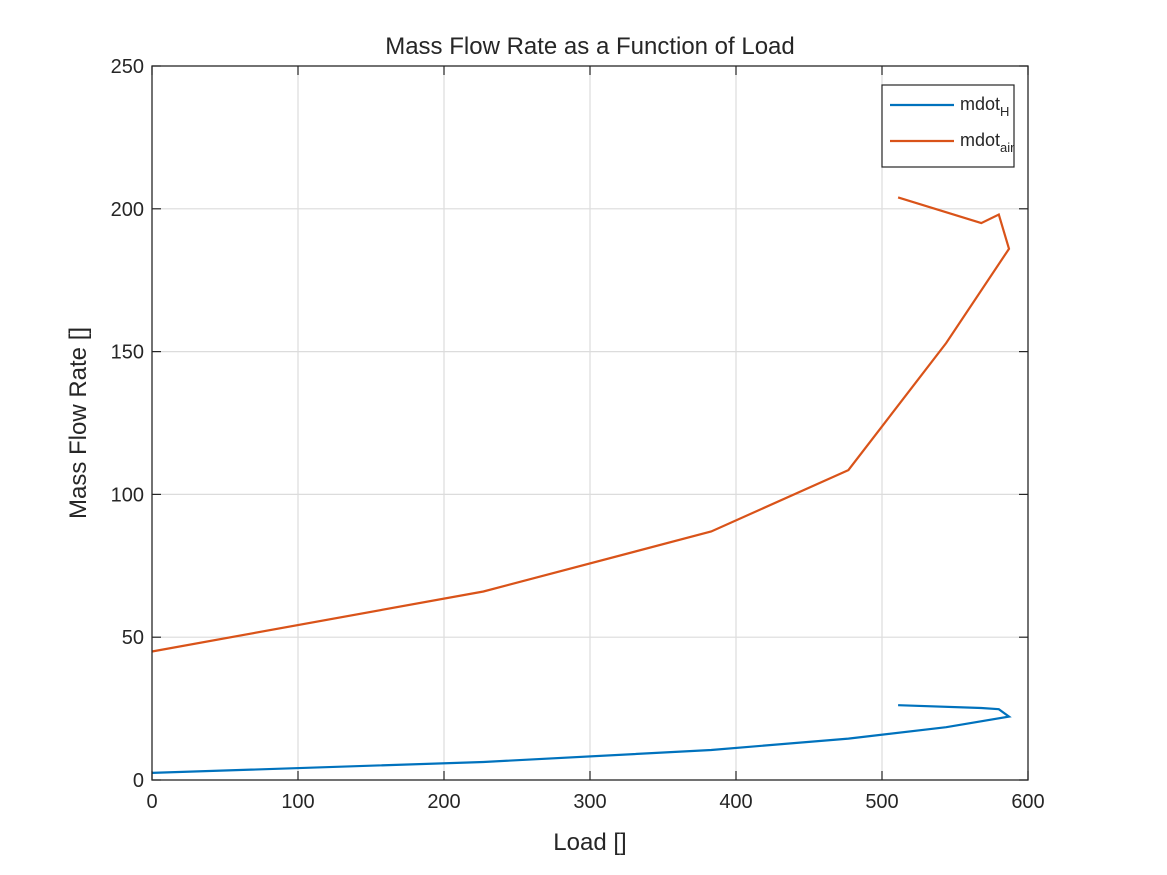 The width and height of the screenshot is (1167, 875). I want to click on x-tick-label: 200, so click(443, 802).